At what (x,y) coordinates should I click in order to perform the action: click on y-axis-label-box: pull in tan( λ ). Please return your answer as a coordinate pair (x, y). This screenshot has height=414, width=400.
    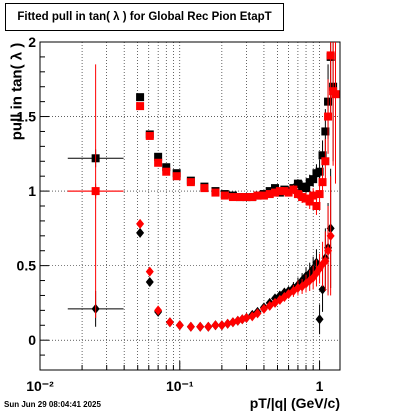
    Looking at the image, I should click on (17, 91).